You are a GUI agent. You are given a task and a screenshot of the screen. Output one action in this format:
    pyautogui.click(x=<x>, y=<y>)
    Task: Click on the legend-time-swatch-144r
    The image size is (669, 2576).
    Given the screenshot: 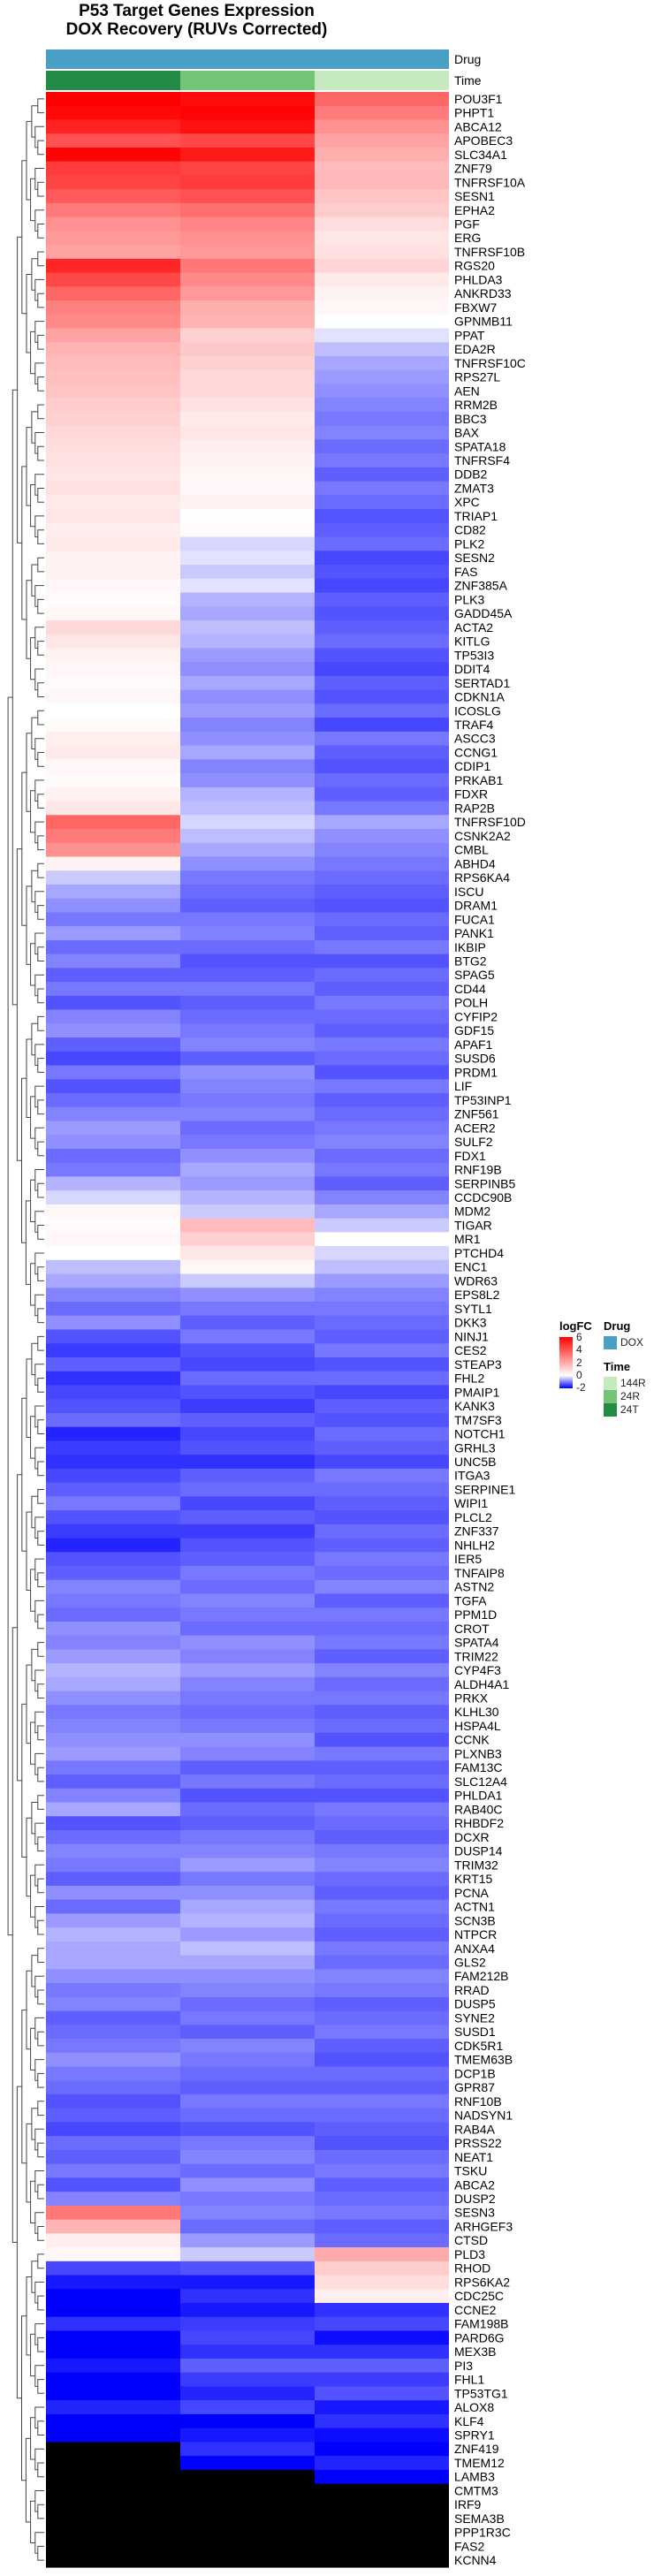 What is the action you would take?
    pyautogui.click(x=611, y=1383)
    